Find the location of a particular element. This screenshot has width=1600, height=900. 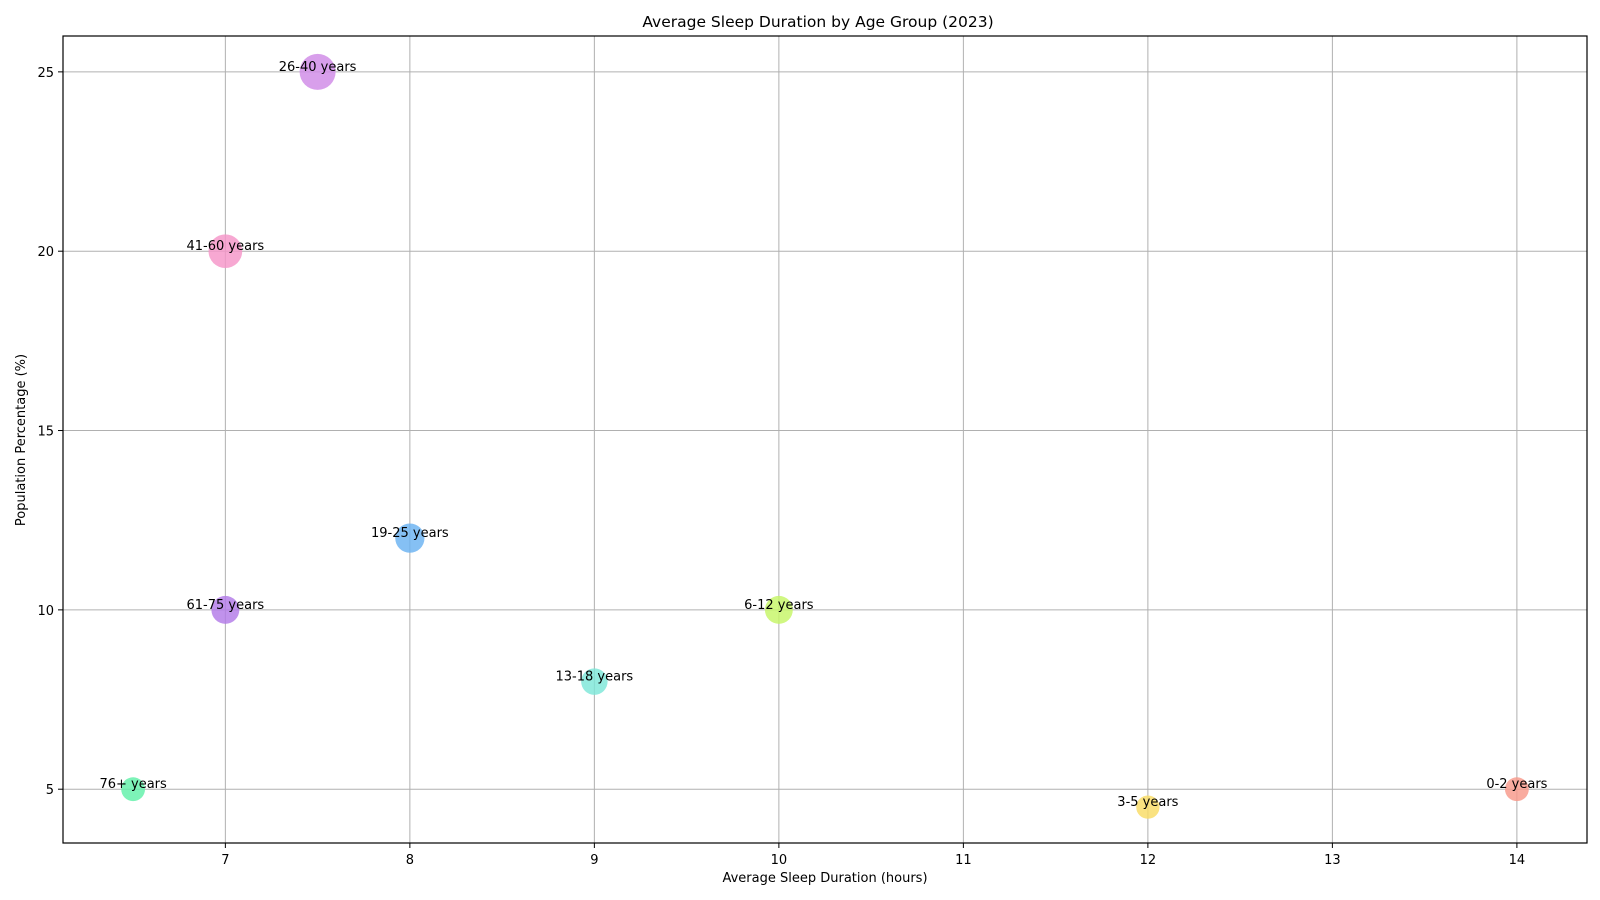

data-label: 3-5 years is located at coordinates (1147, 802).